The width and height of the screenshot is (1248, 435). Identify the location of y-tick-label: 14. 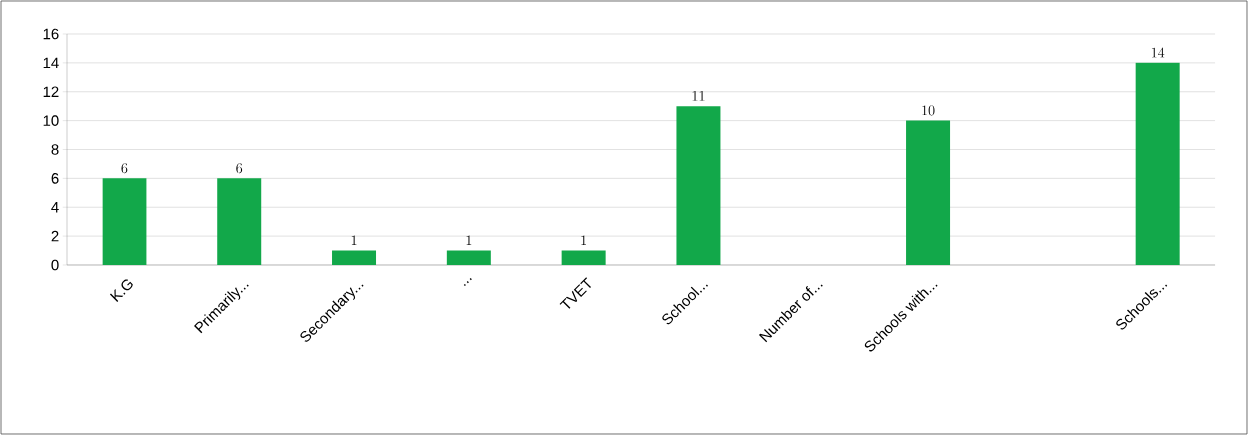
(51, 63).